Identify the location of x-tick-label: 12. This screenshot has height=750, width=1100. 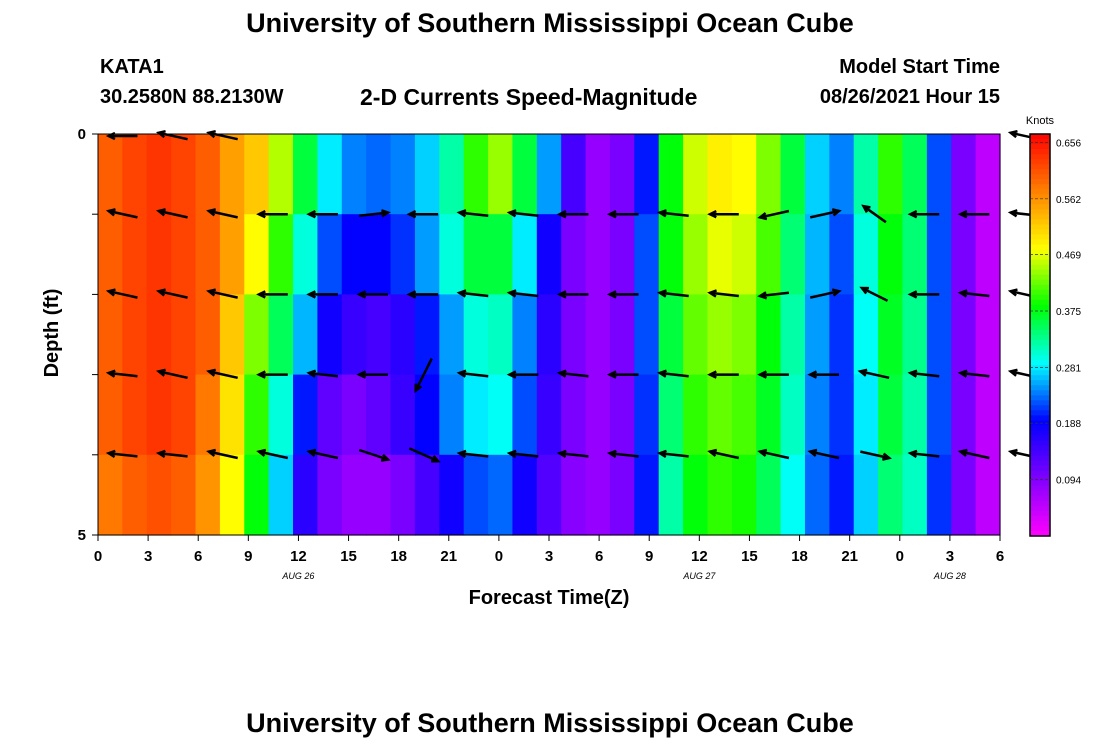
(699, 556).